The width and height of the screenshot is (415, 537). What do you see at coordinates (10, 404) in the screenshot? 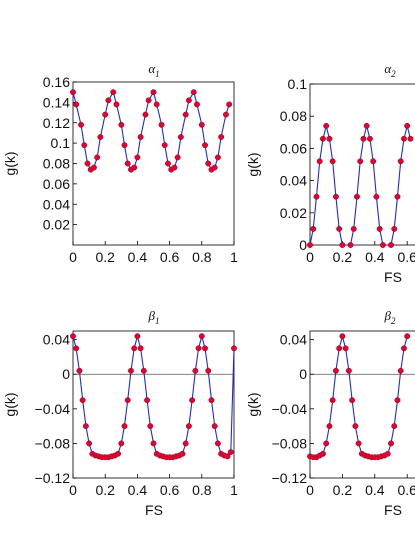
I see `panel-3-ylabel: g(k)` at bounding box center [10, 404].